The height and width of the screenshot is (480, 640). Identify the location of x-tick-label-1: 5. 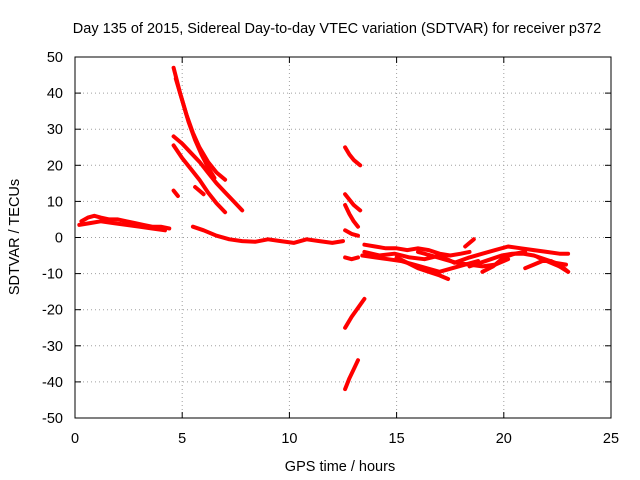
(182, 439).